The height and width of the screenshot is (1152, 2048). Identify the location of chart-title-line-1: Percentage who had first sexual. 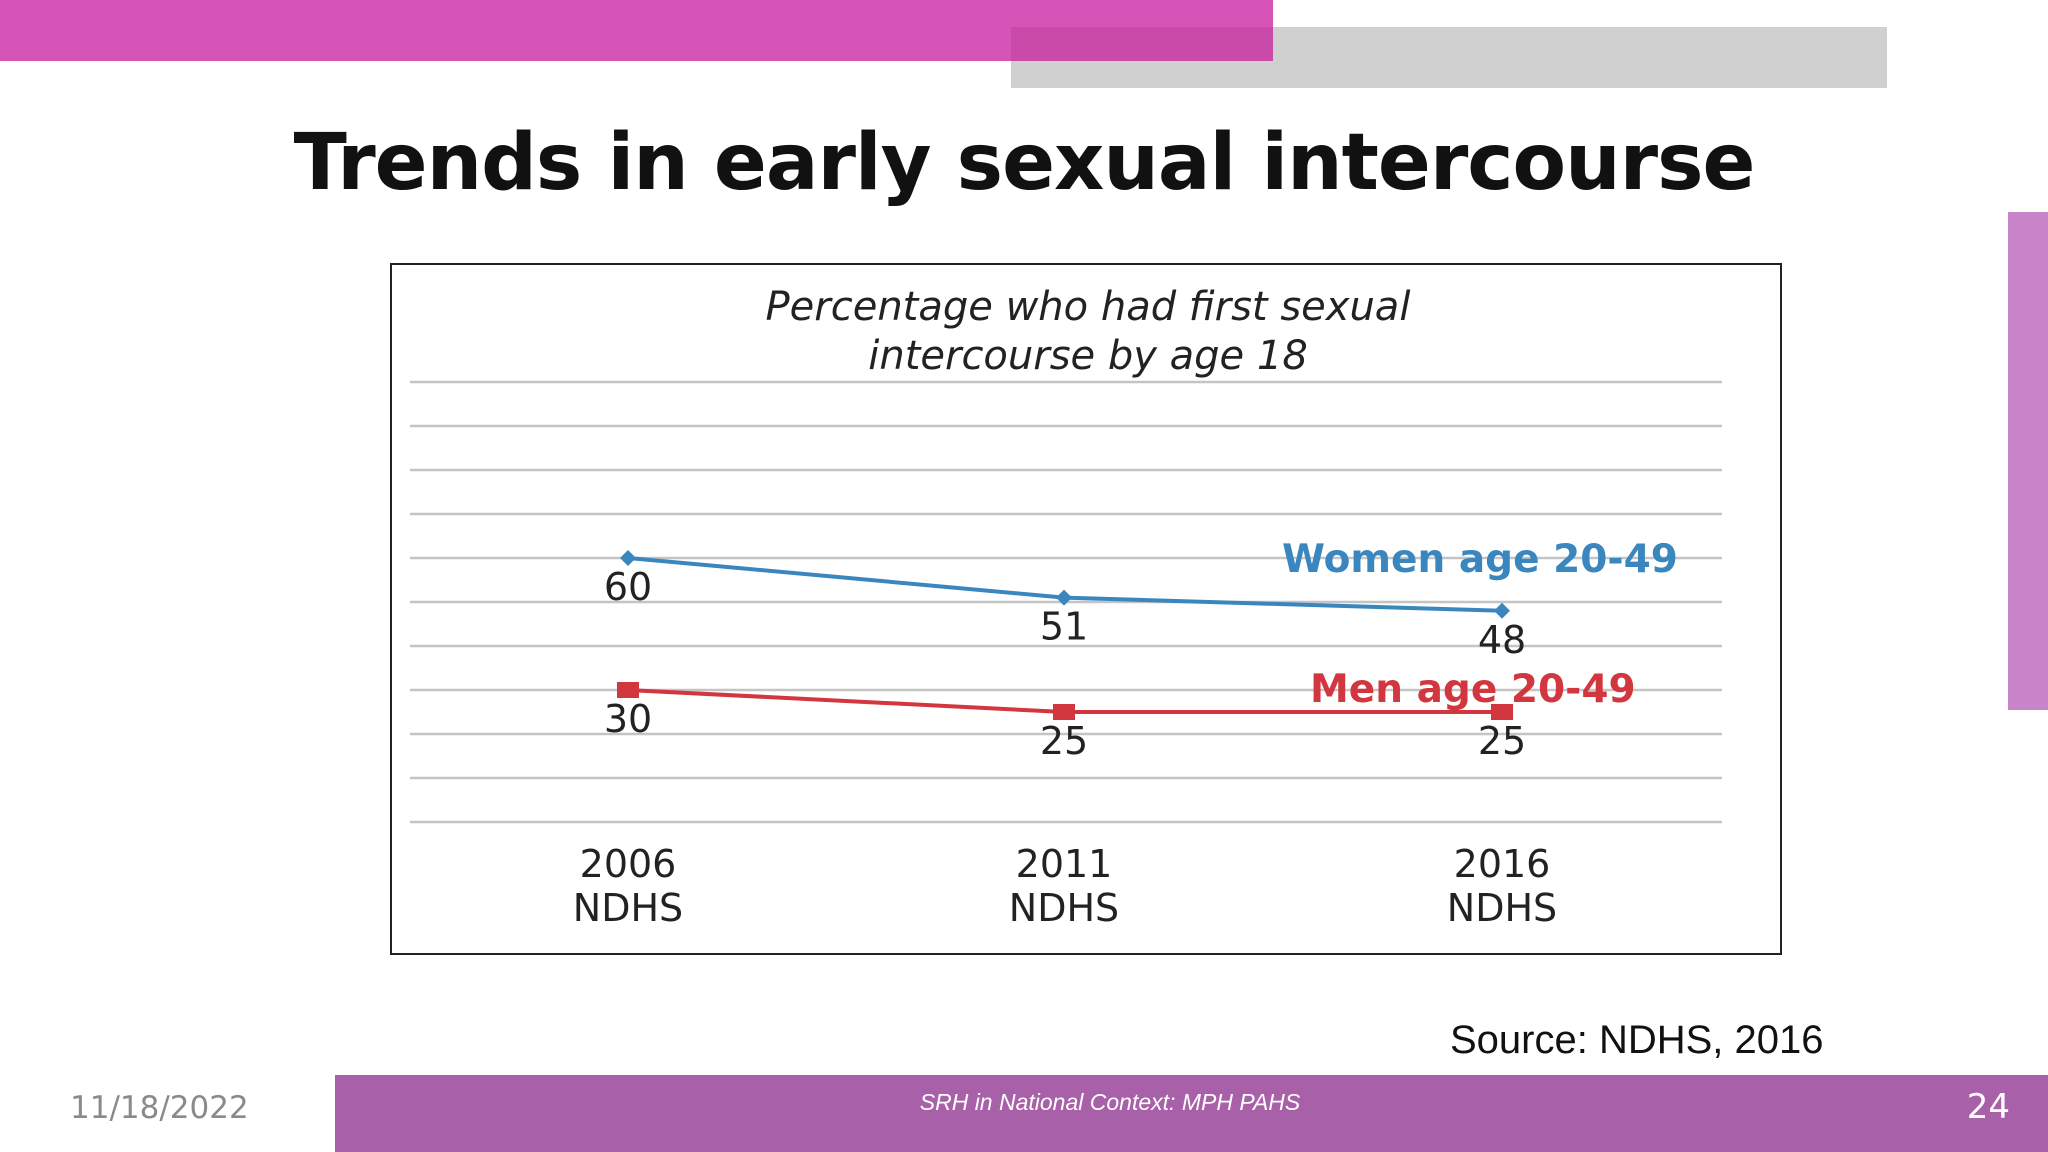
(1088, 307).